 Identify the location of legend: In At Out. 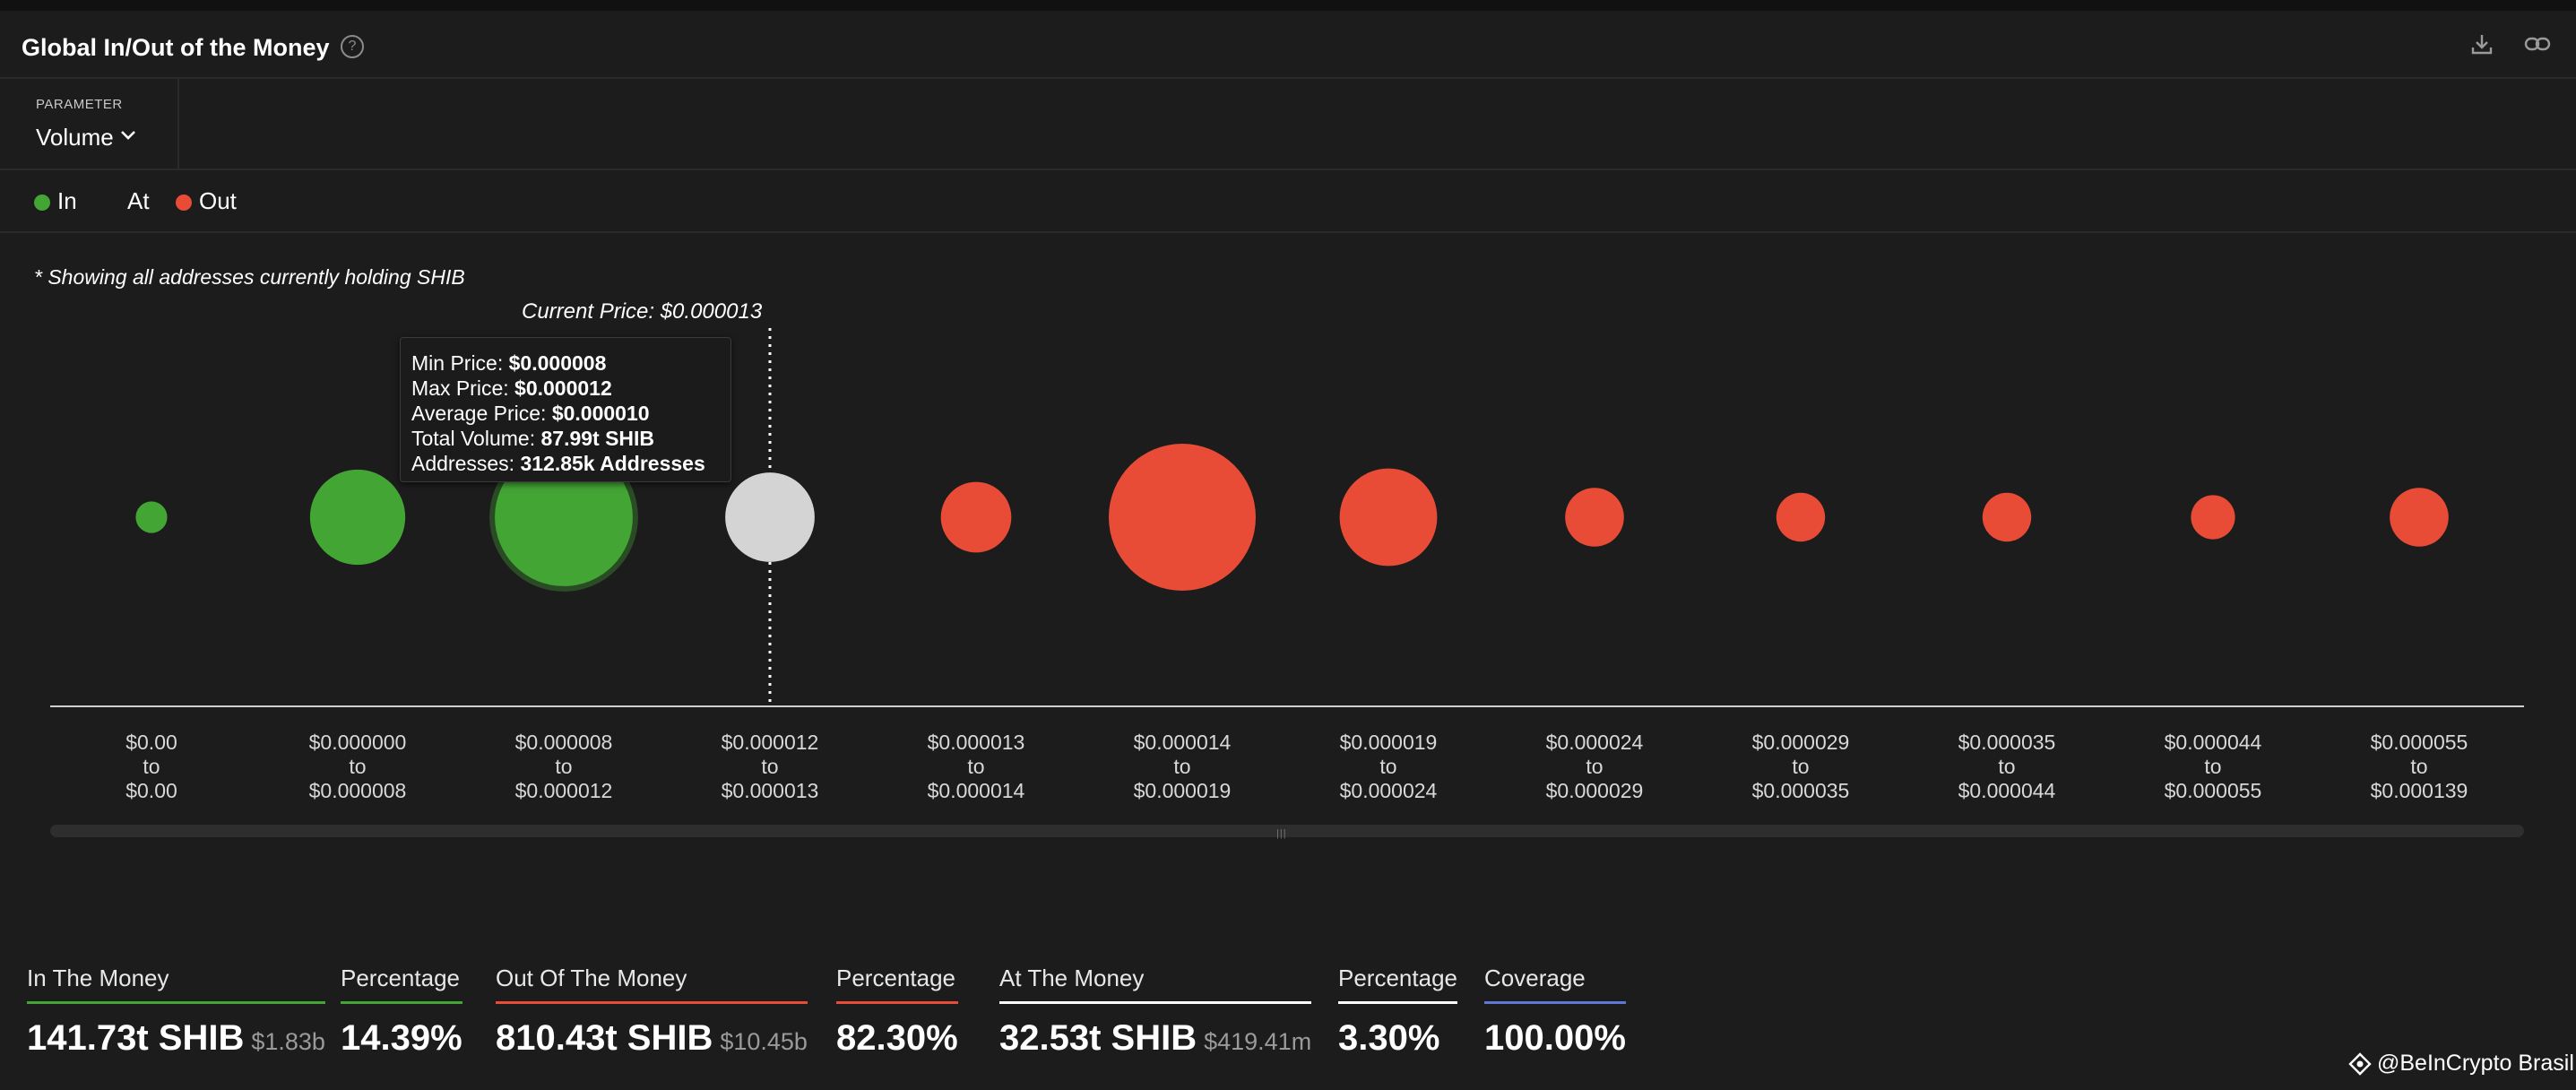
(1288, 202).